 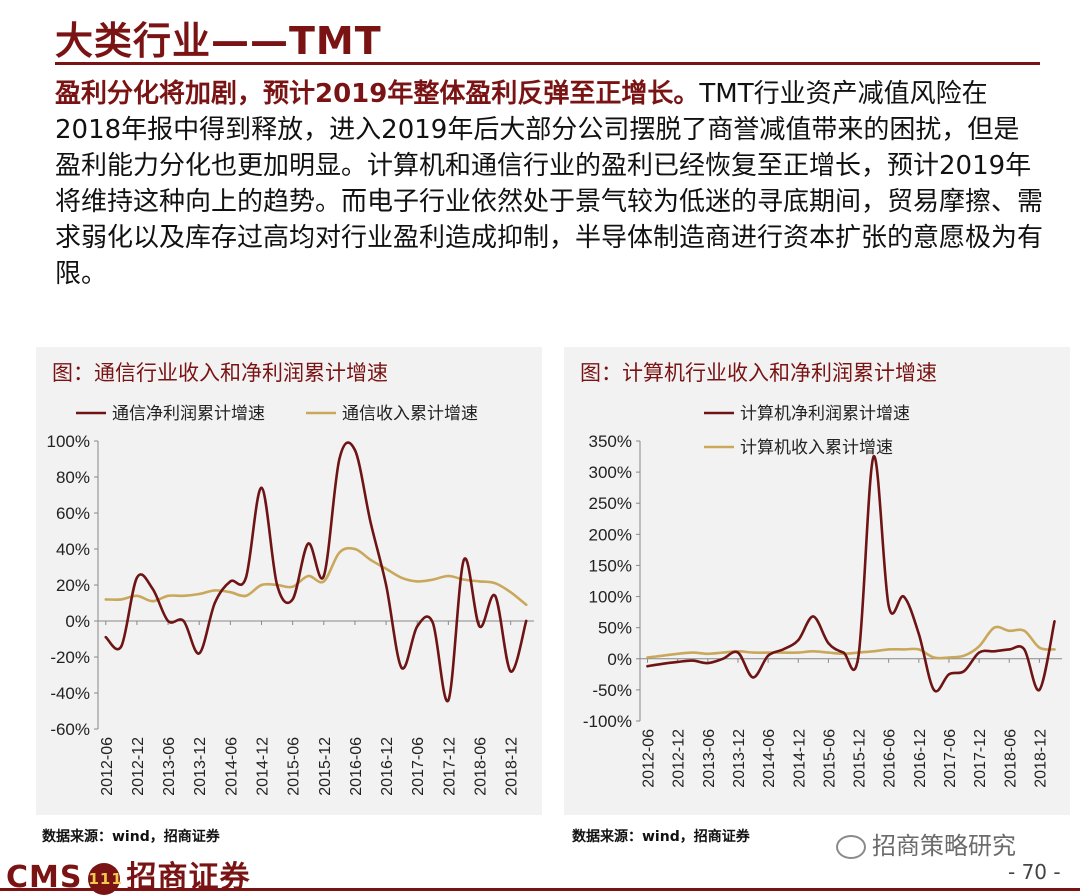 What do you see at coordinates (851, 574) in the screenshot?
I see `series-line` at bounding box center [851, 574].